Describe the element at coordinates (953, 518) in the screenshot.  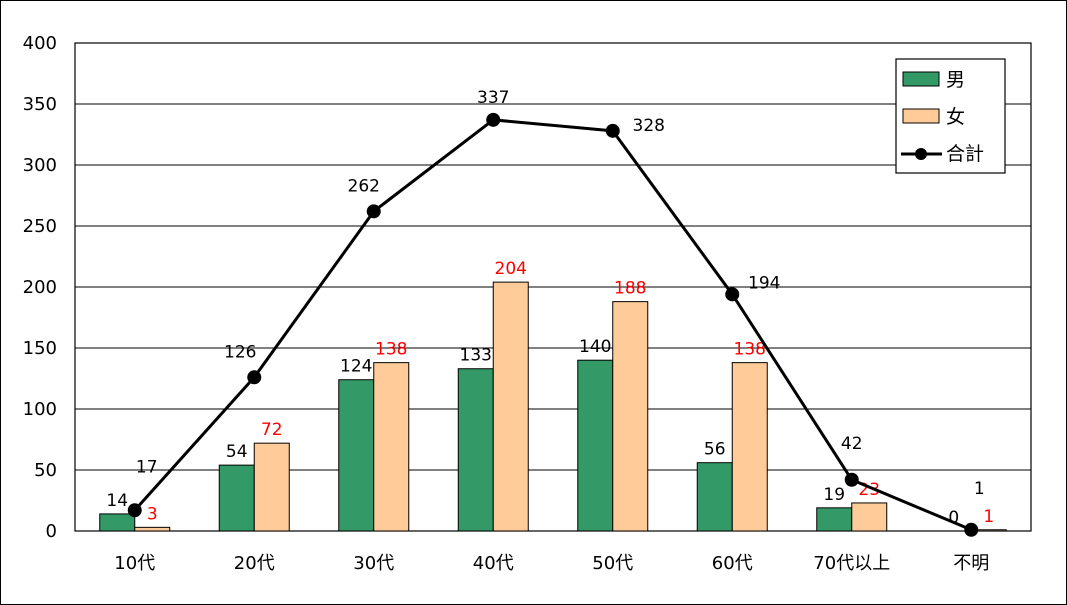
I see `data-label-male: 0` at that location.